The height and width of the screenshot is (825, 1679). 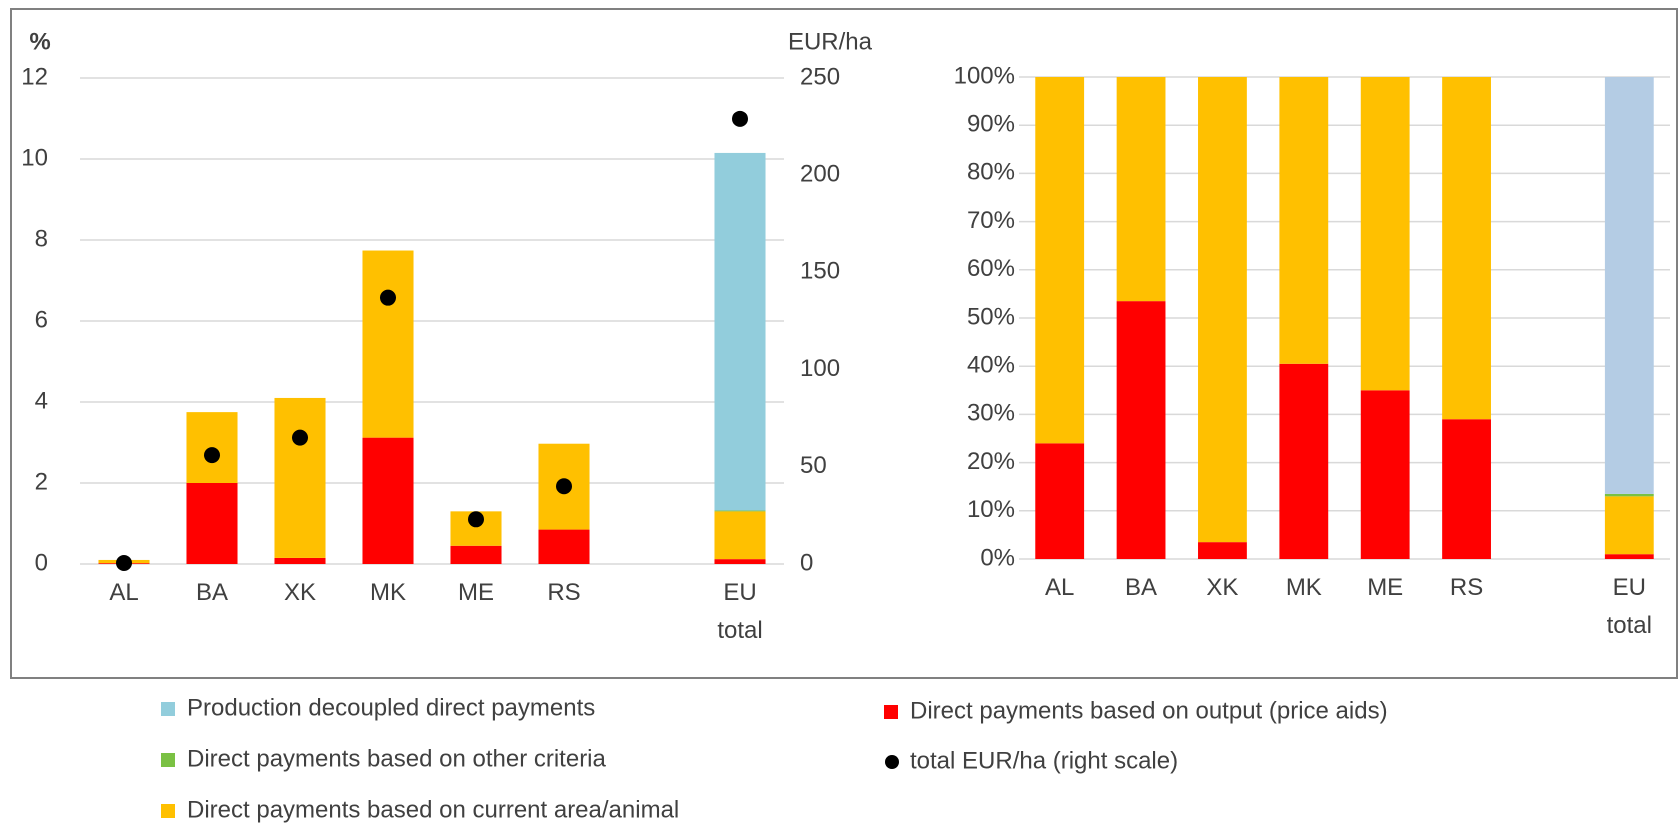 What do you see at coordinates (820, 271) in the screenshot?
I see `y2-tick-label: 150` at bounding box center [820, 271].